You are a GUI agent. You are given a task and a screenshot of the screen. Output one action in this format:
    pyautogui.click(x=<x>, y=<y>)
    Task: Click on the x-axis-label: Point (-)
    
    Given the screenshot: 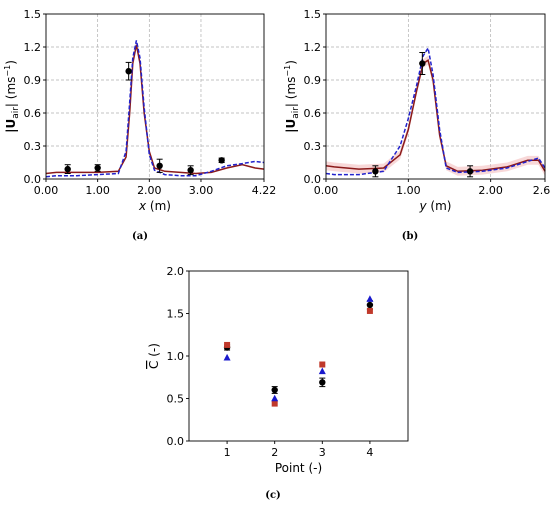 What is the action you would take?
    pyautogui.click(x=298, y=468)
    